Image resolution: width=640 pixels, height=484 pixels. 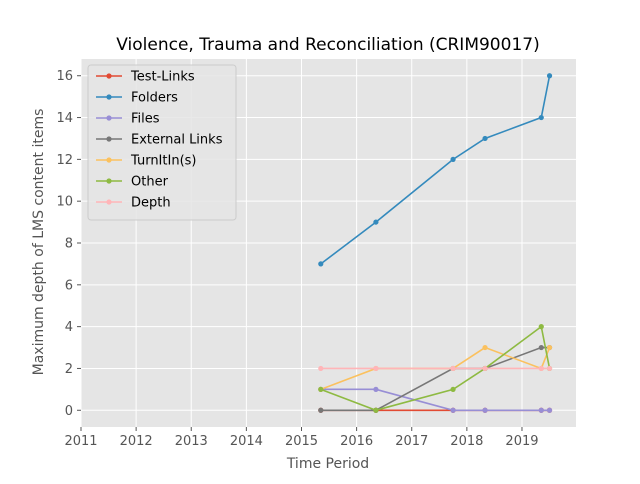 I want to click on legend-label: External Links, so click(x=177, y=140).